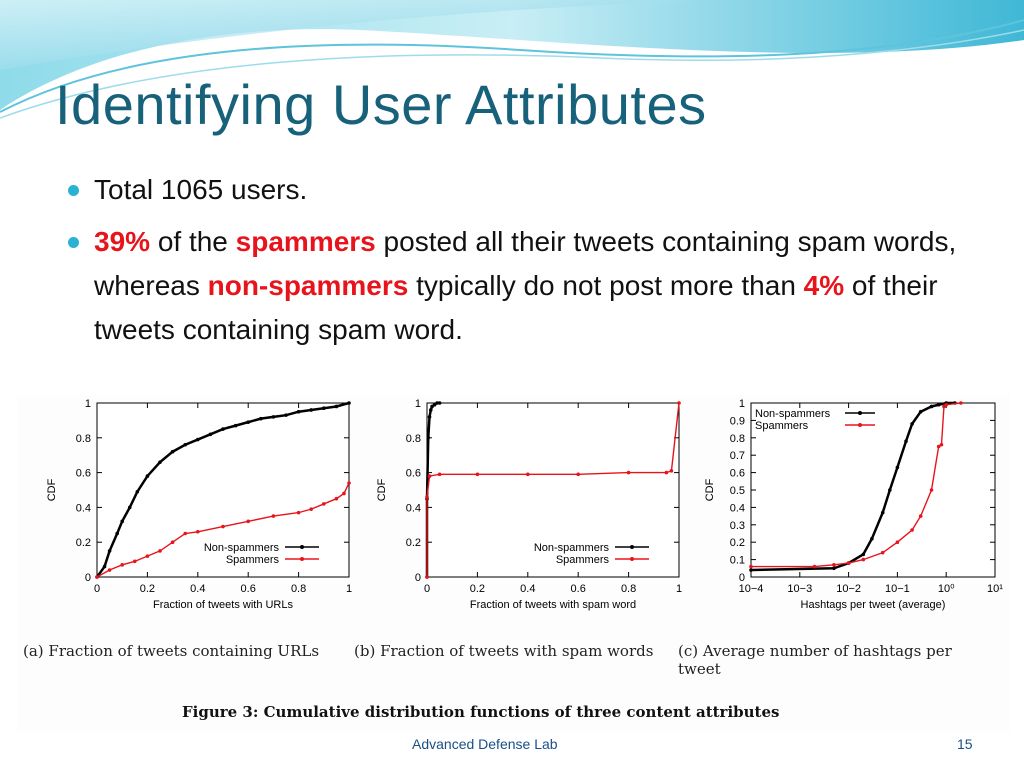  I want to click on slide-title: Identifying User Attributes, so click(381, 104).